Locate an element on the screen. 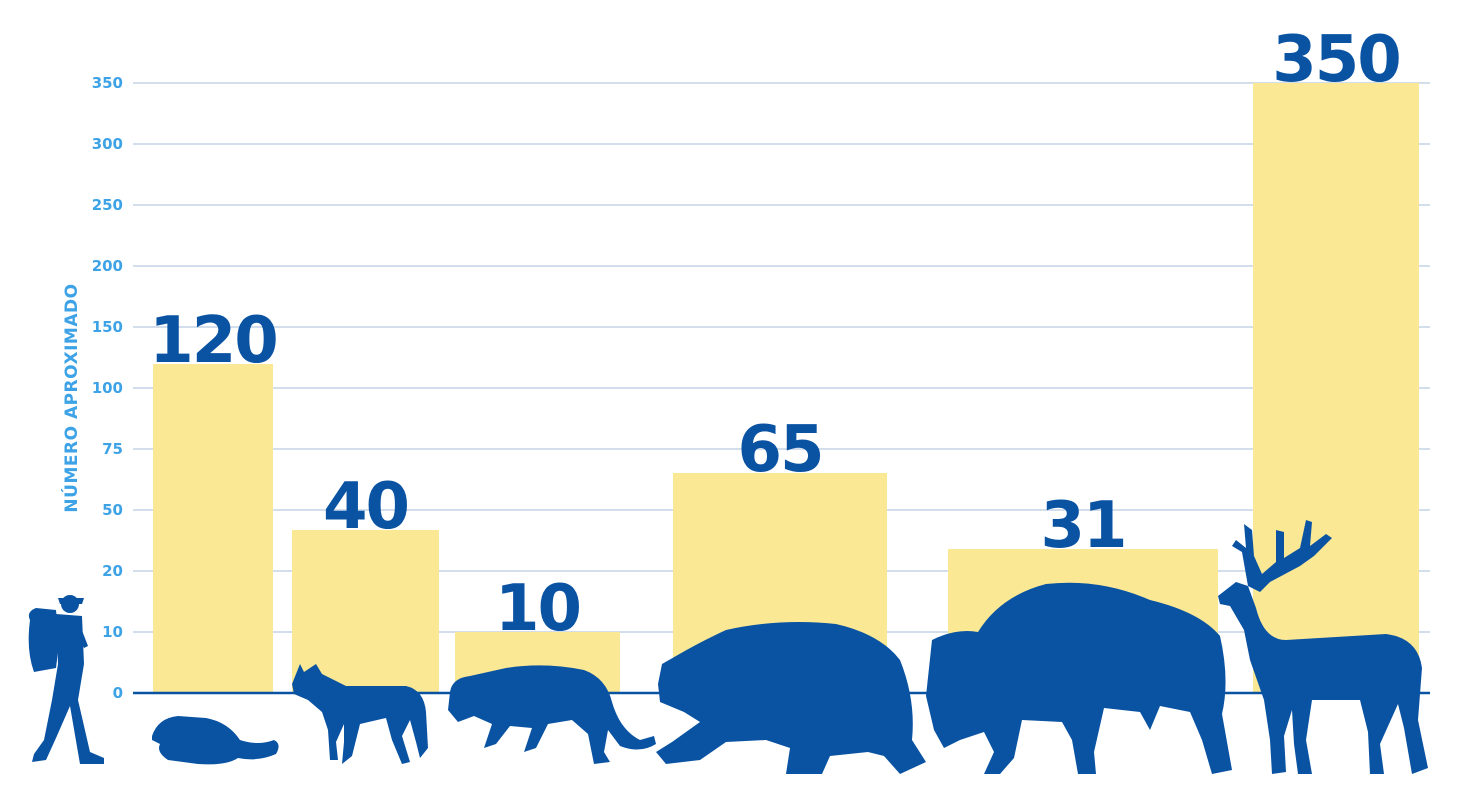 This screenshot has height=800, width=1459. value-label: 31 is located at coordinates (1082, 526).